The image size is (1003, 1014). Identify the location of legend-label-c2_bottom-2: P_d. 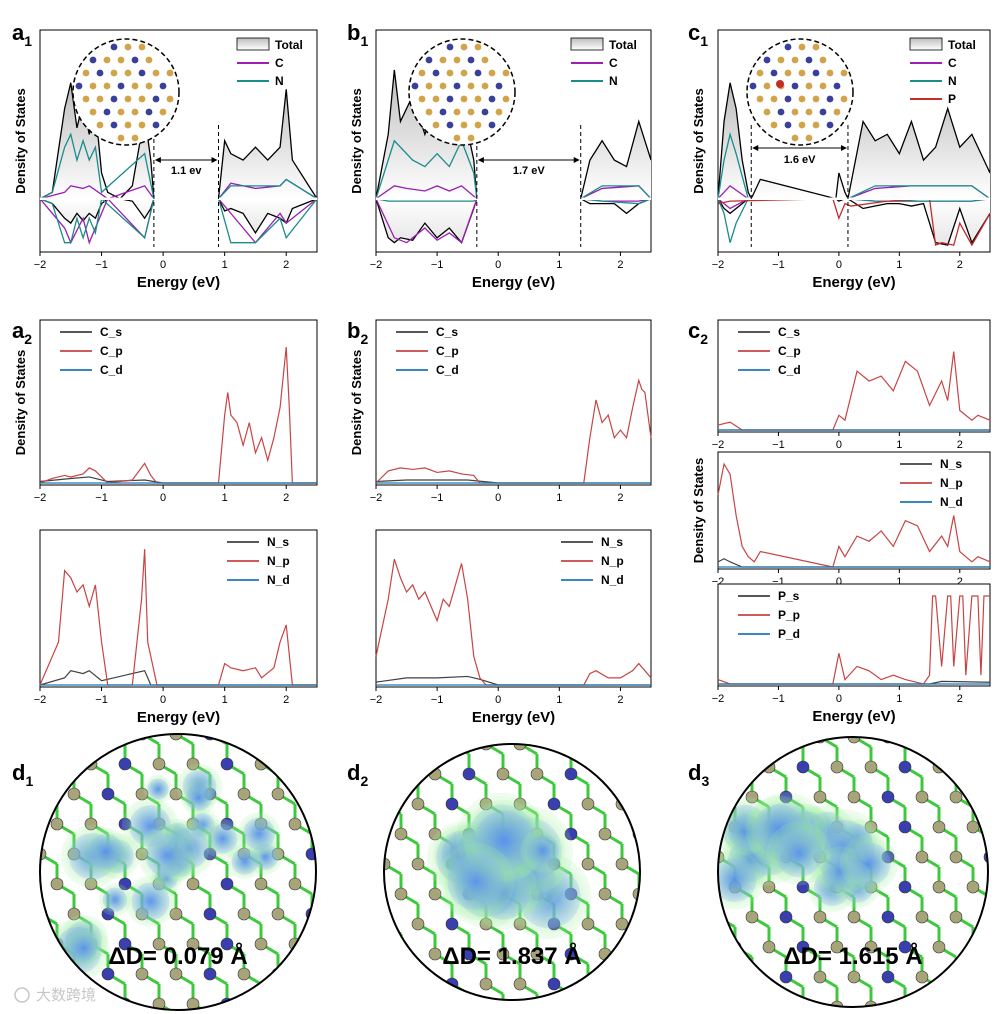
(789, 634).